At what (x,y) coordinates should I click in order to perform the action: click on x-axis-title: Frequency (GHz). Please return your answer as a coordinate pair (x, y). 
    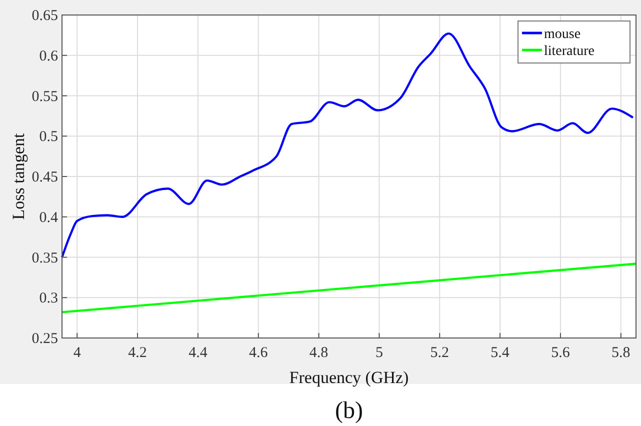
    Looking at the image, I should click on (349, 377).